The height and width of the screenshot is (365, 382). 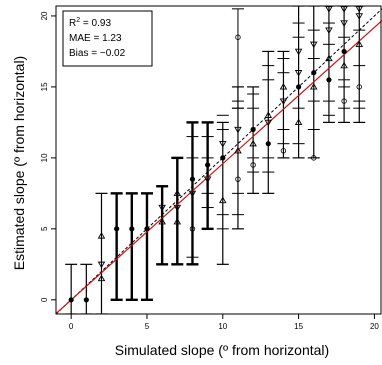 I want to click on y-axis-title: Estimated slope (º from horizontal), so click(x=19, y=163).